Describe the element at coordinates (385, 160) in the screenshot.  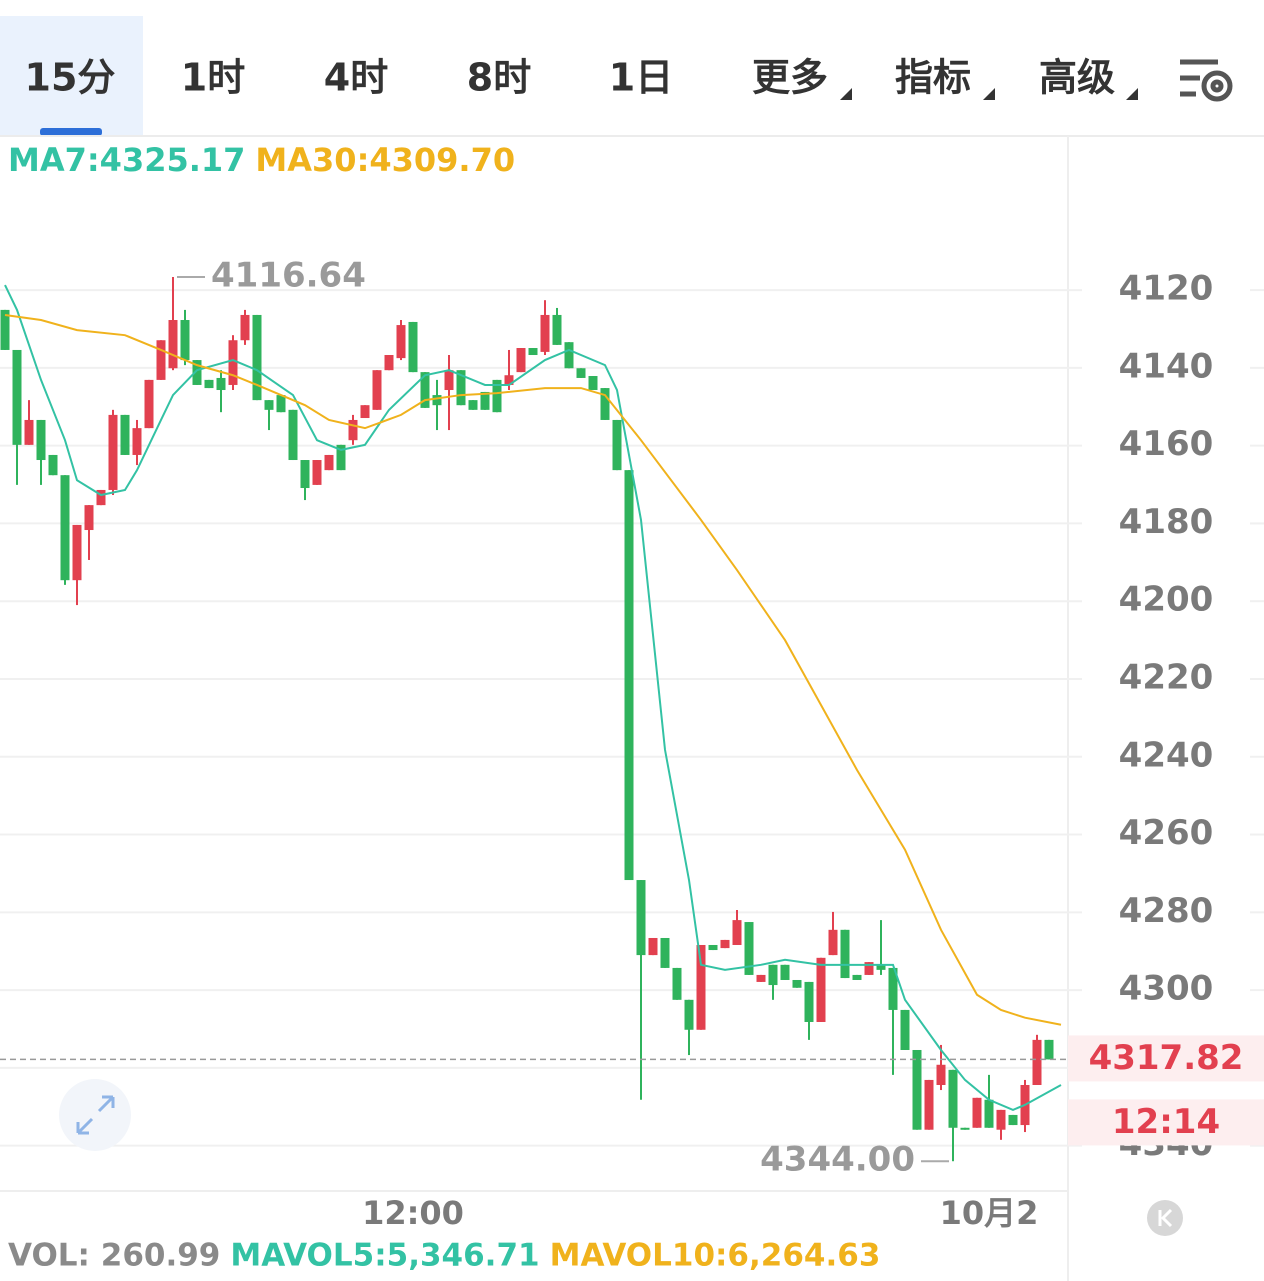
I see `legend-entry: MA30:4309.70` at that location.